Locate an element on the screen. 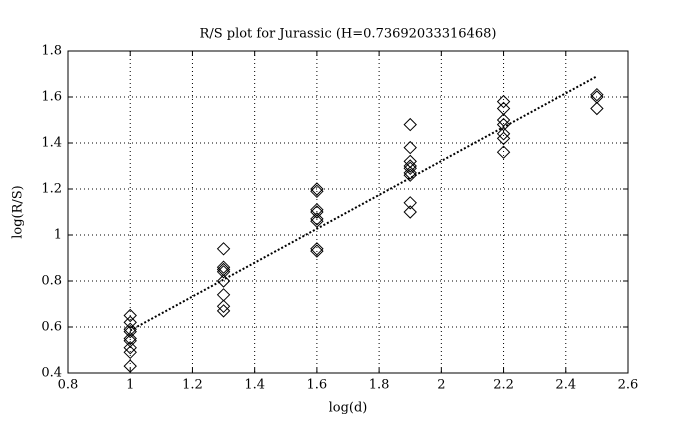  y-tick-label: 0.4 is located at coordinates (51, 373).